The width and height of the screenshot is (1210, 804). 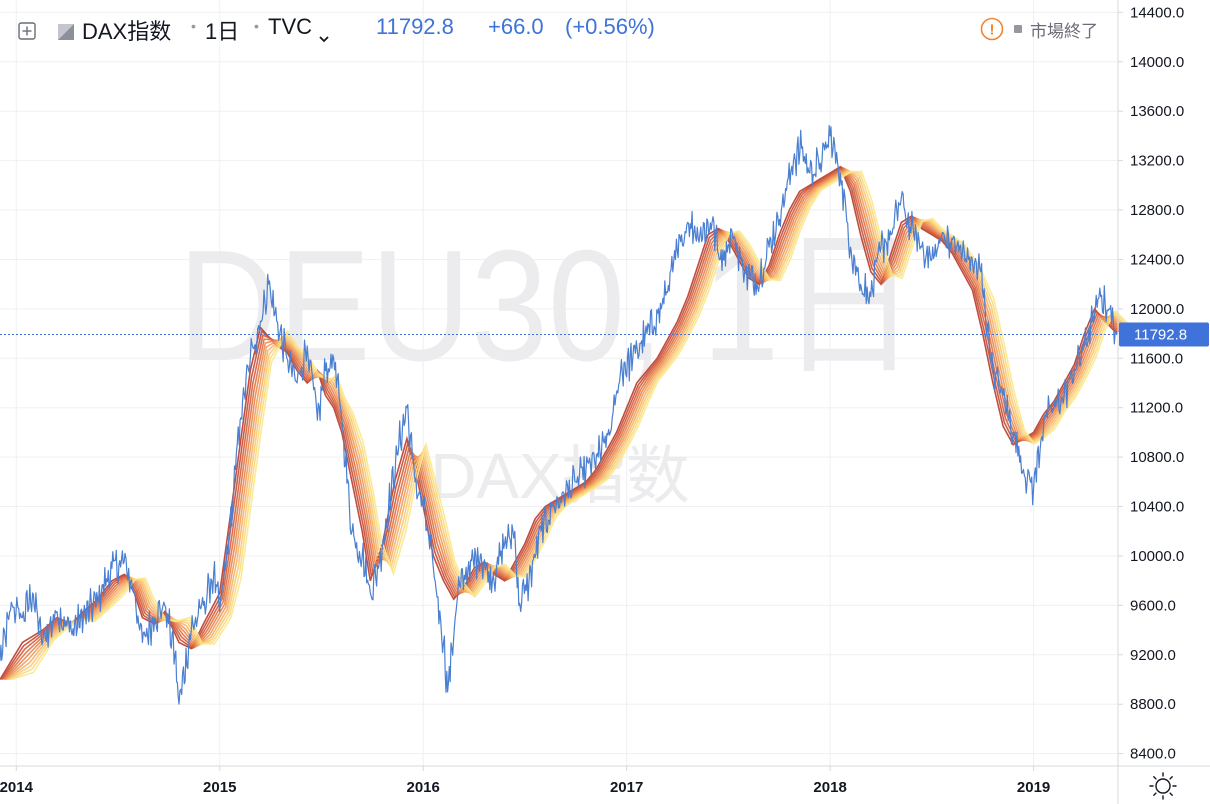 What do you see at coordinates (516, 26) in the screenshot?
I see `price-change-value: +66.0` at bounding box center [516, 26].